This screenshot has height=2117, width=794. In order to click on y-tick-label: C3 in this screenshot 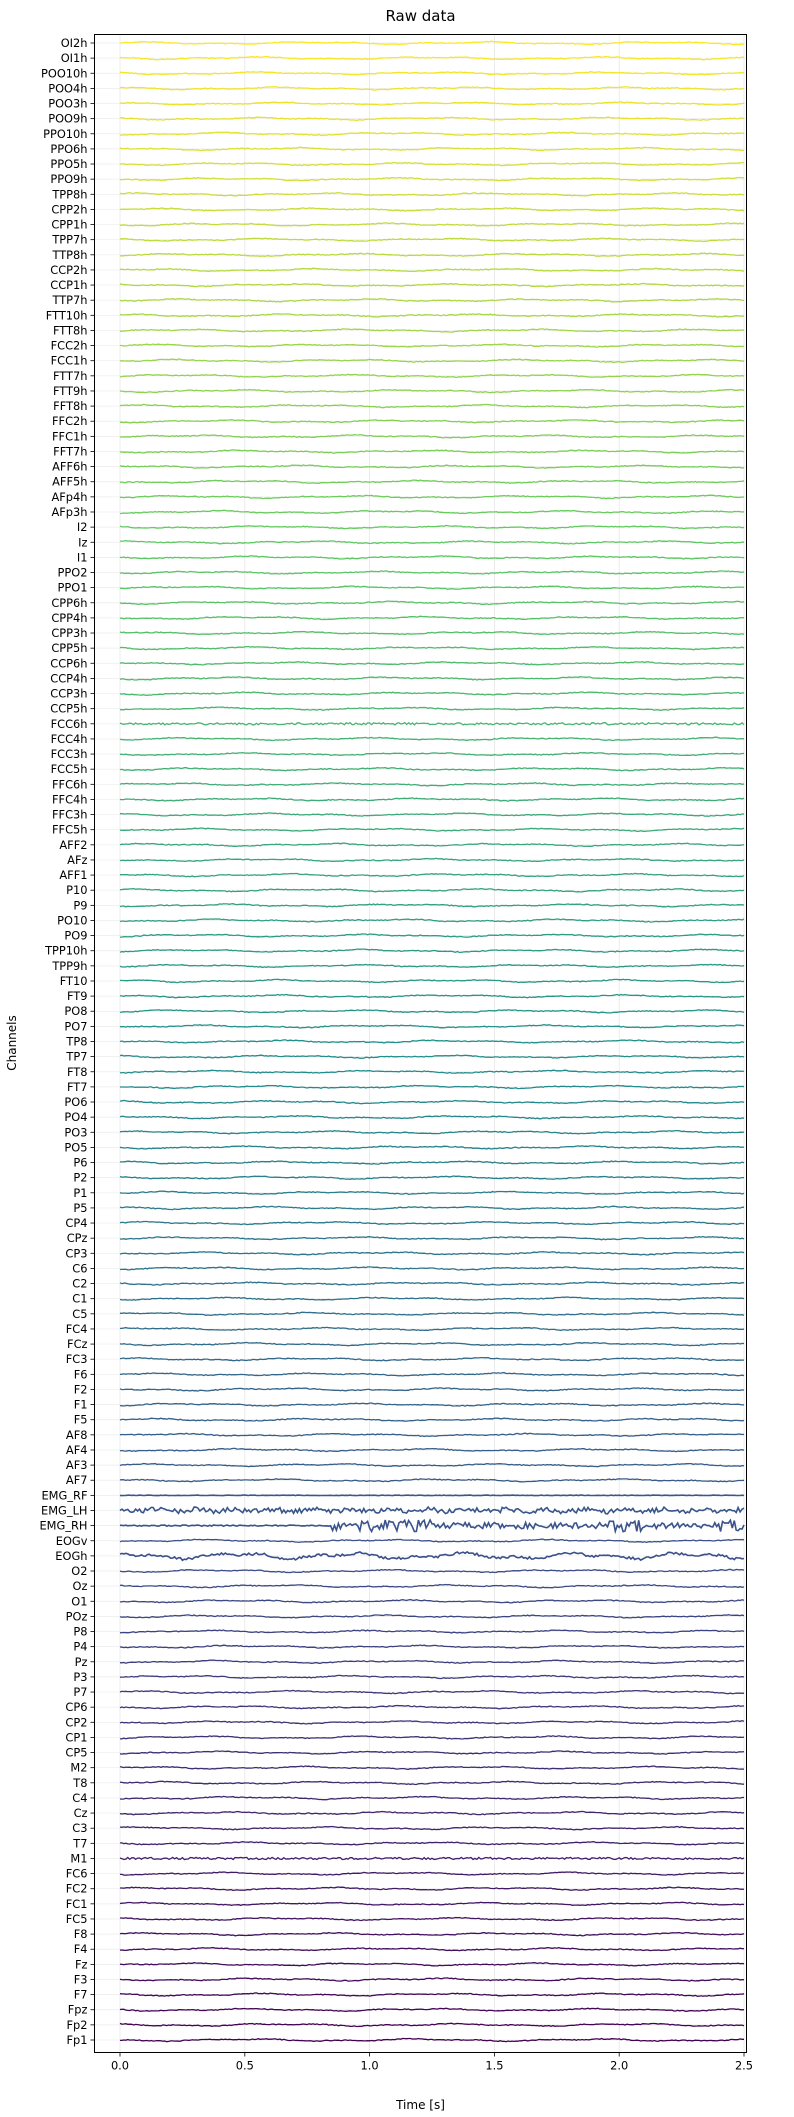, I will do `click(79, 1828)`.